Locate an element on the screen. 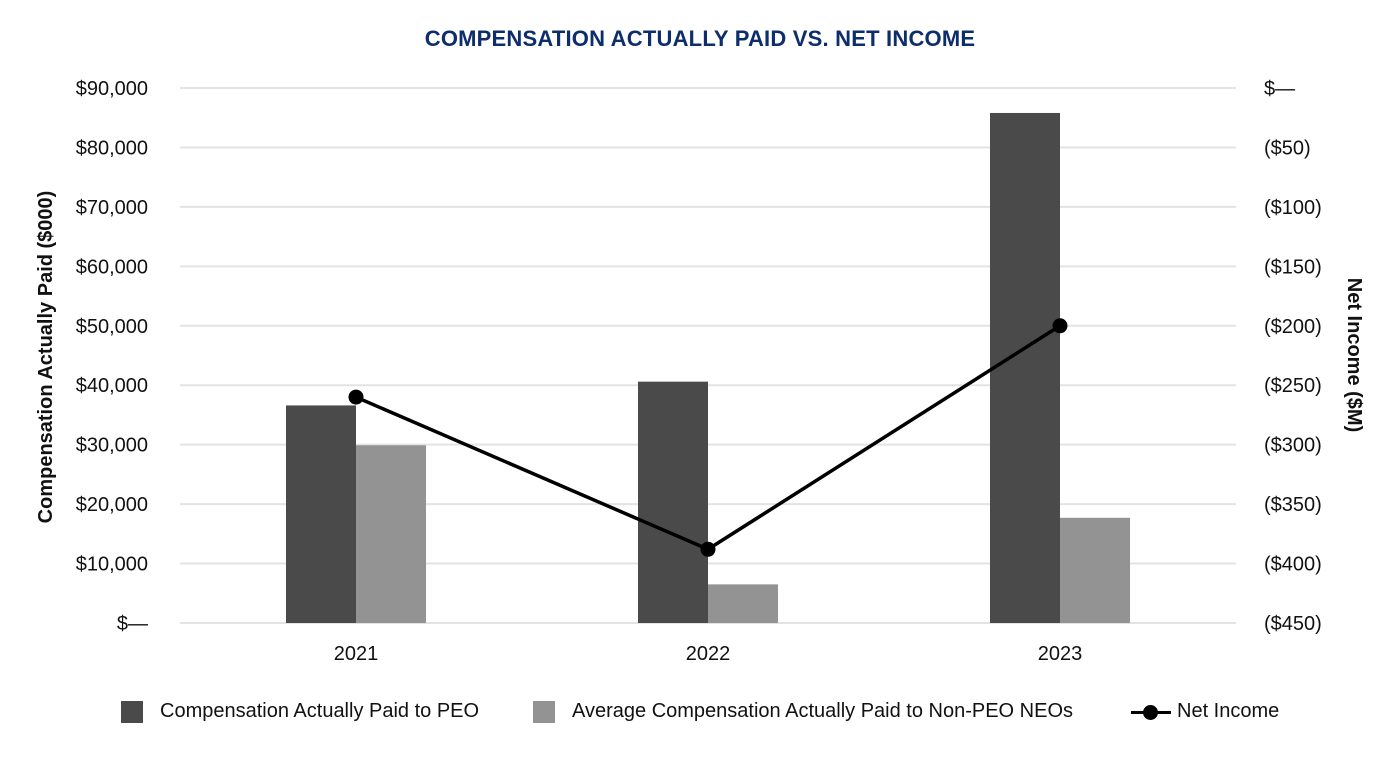 Image resolution: width=1400 pixels, height=768 pixels. y2-tick-label: $— is located at coordinates (1279, 89).